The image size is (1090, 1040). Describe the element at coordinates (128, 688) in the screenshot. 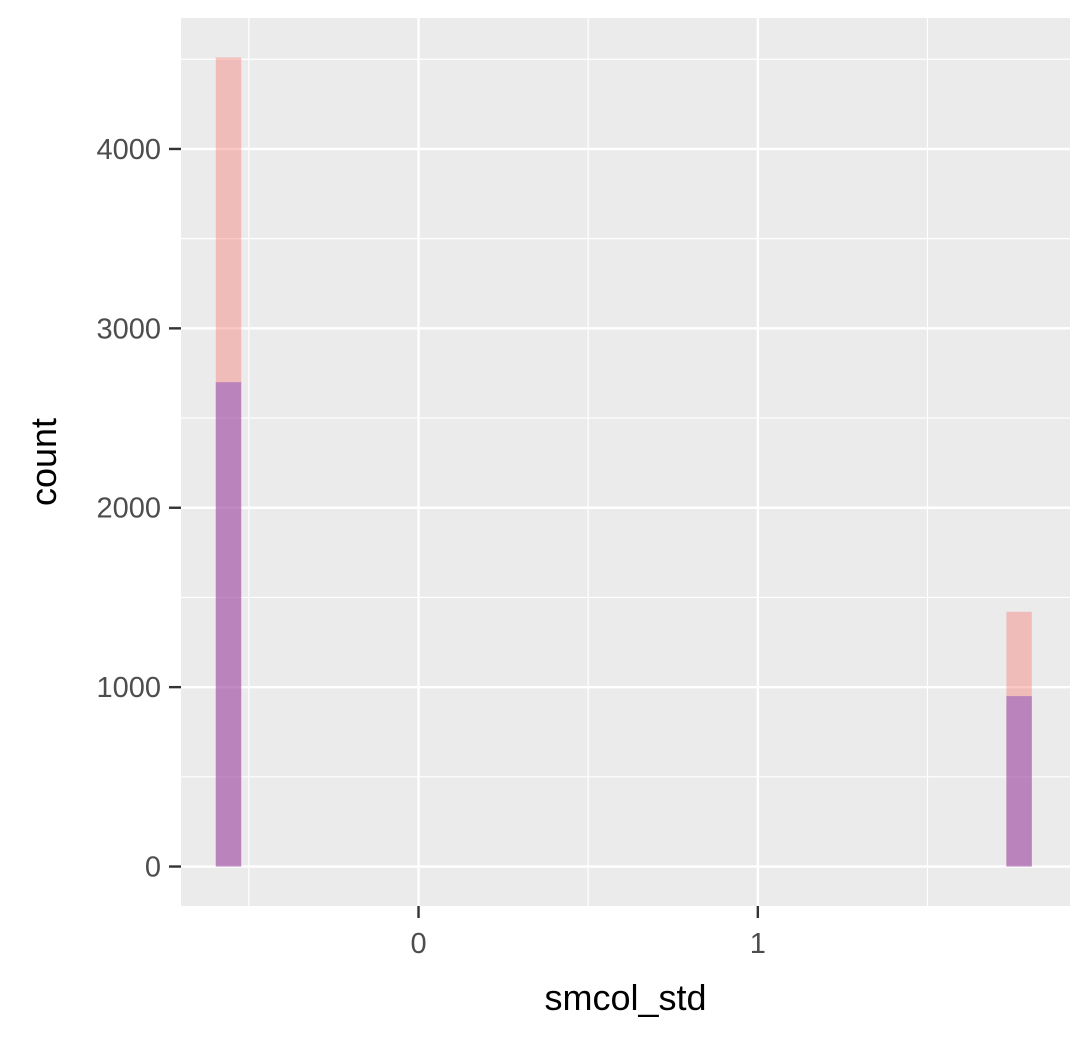

I see `y-tick-label: 1000` at that location.